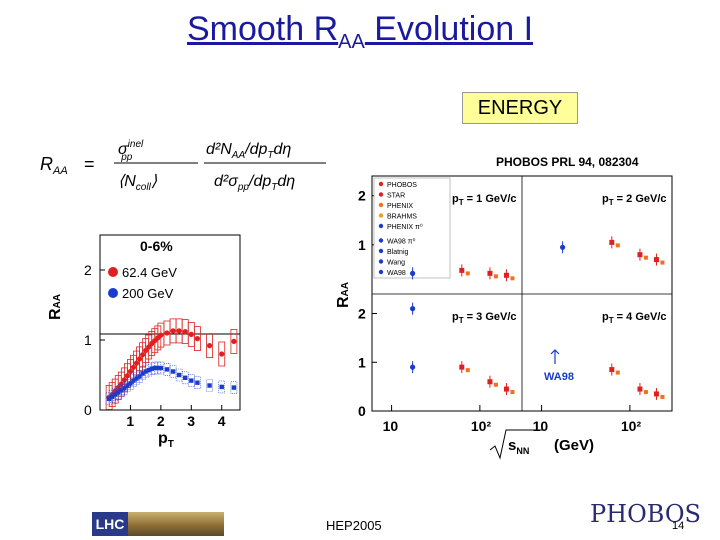 This screenshot has width=720, height=540. What do you see at coordinates (537, 318) in the screenshot?
I see `right-chart-points` at bounding box center [537, 318].